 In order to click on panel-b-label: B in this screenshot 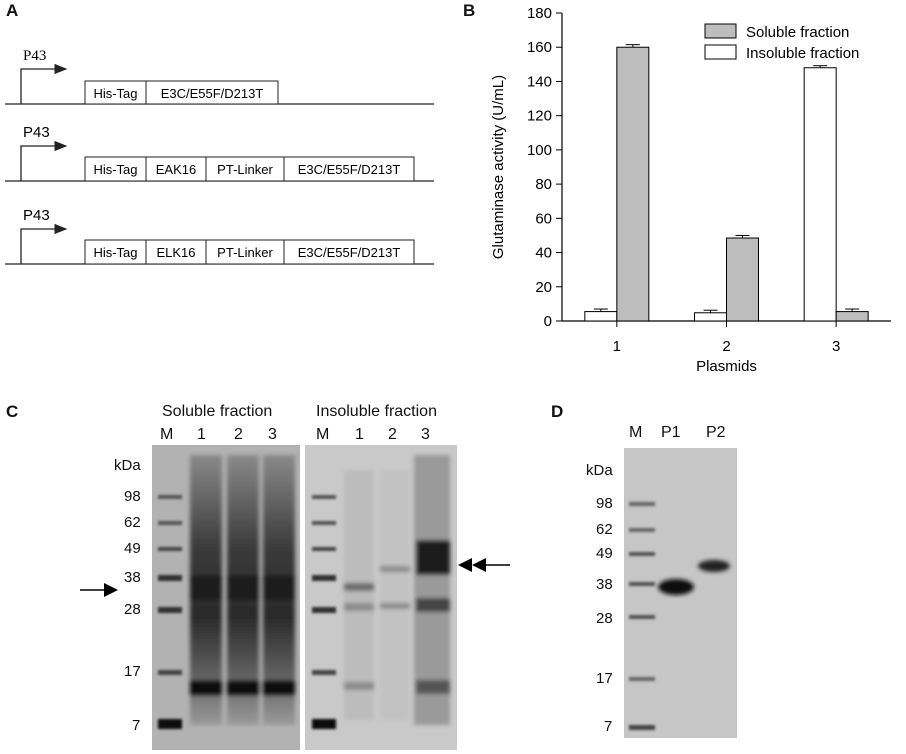, I will do `click(469, 10)`.